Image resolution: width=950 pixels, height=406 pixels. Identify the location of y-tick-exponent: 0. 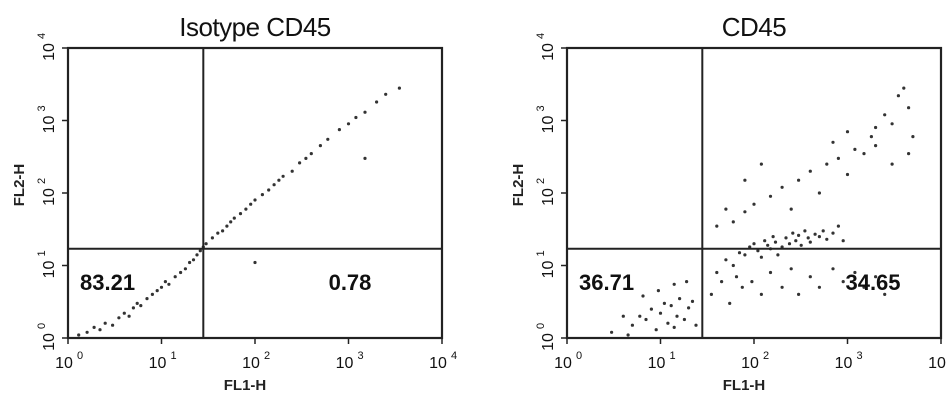
(541, 326).